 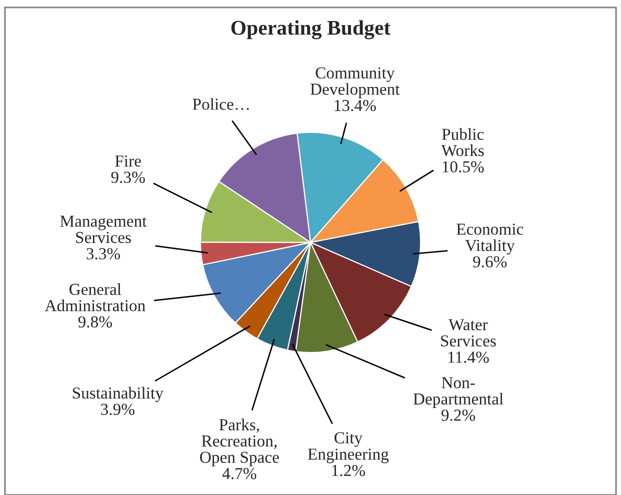 I want to click on slice-label: Community Development, so click(x=355, y=82).